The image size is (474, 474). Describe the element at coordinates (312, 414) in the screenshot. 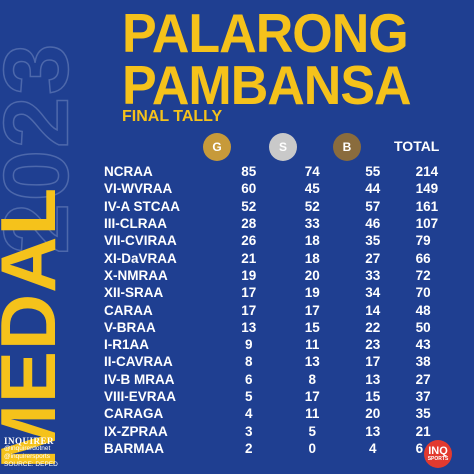

I see `silver-count: 11` at that location.